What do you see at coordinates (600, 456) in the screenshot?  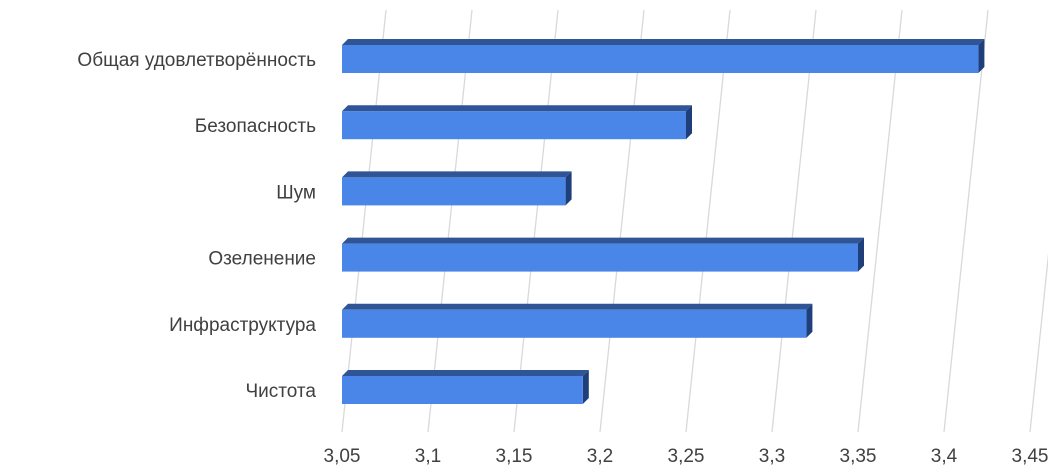 I see `x-tick-label: 3,2` at bounding box center [600, 456].